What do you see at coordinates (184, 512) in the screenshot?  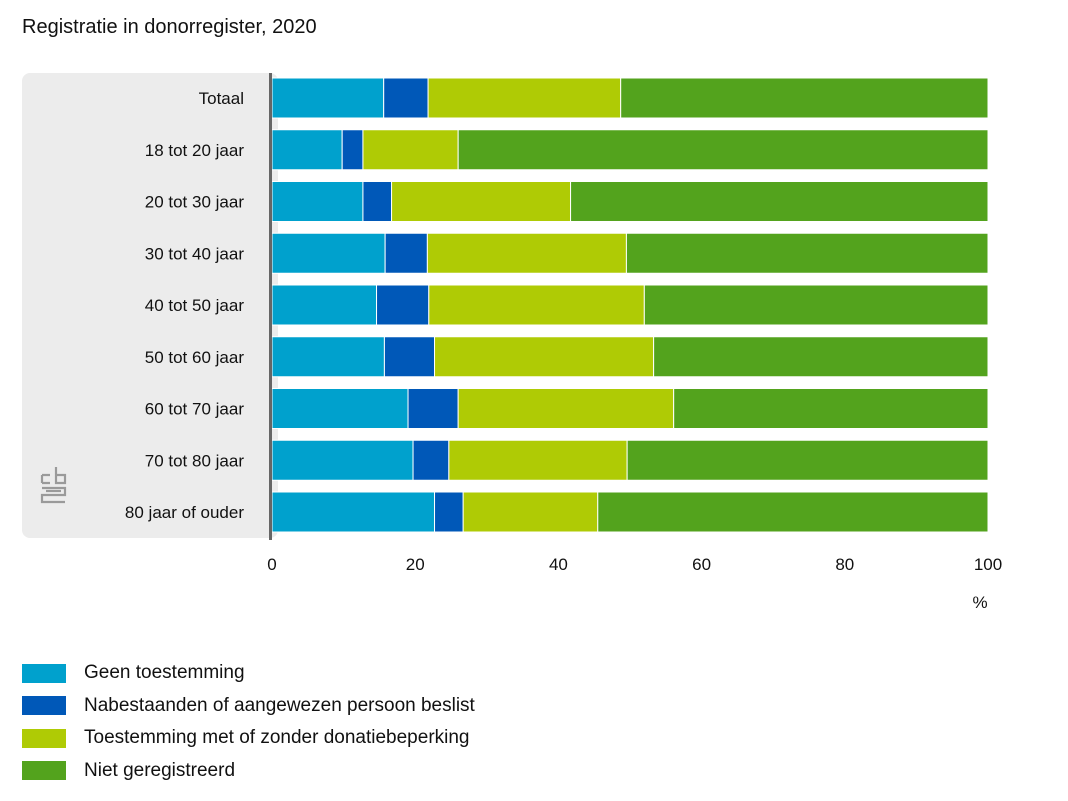 I see `category-label: 80 jaar of ouder` at bounding box center [184, 512].